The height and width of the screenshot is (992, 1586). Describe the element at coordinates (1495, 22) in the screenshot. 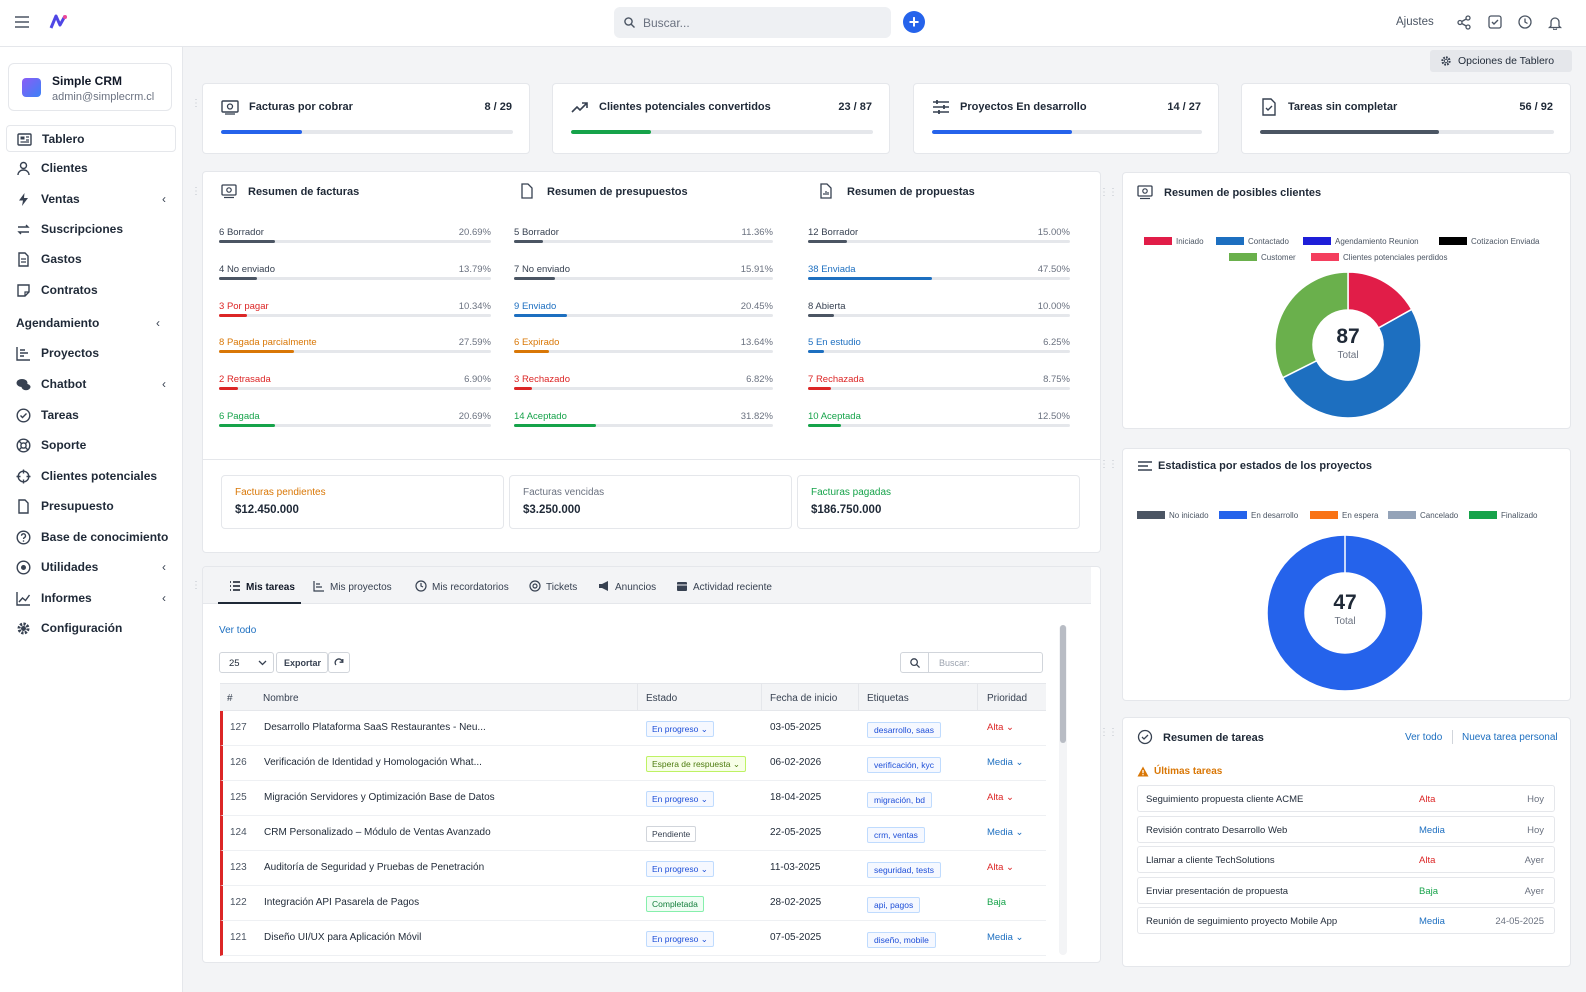

I see `tasks-check-icon` at that location.